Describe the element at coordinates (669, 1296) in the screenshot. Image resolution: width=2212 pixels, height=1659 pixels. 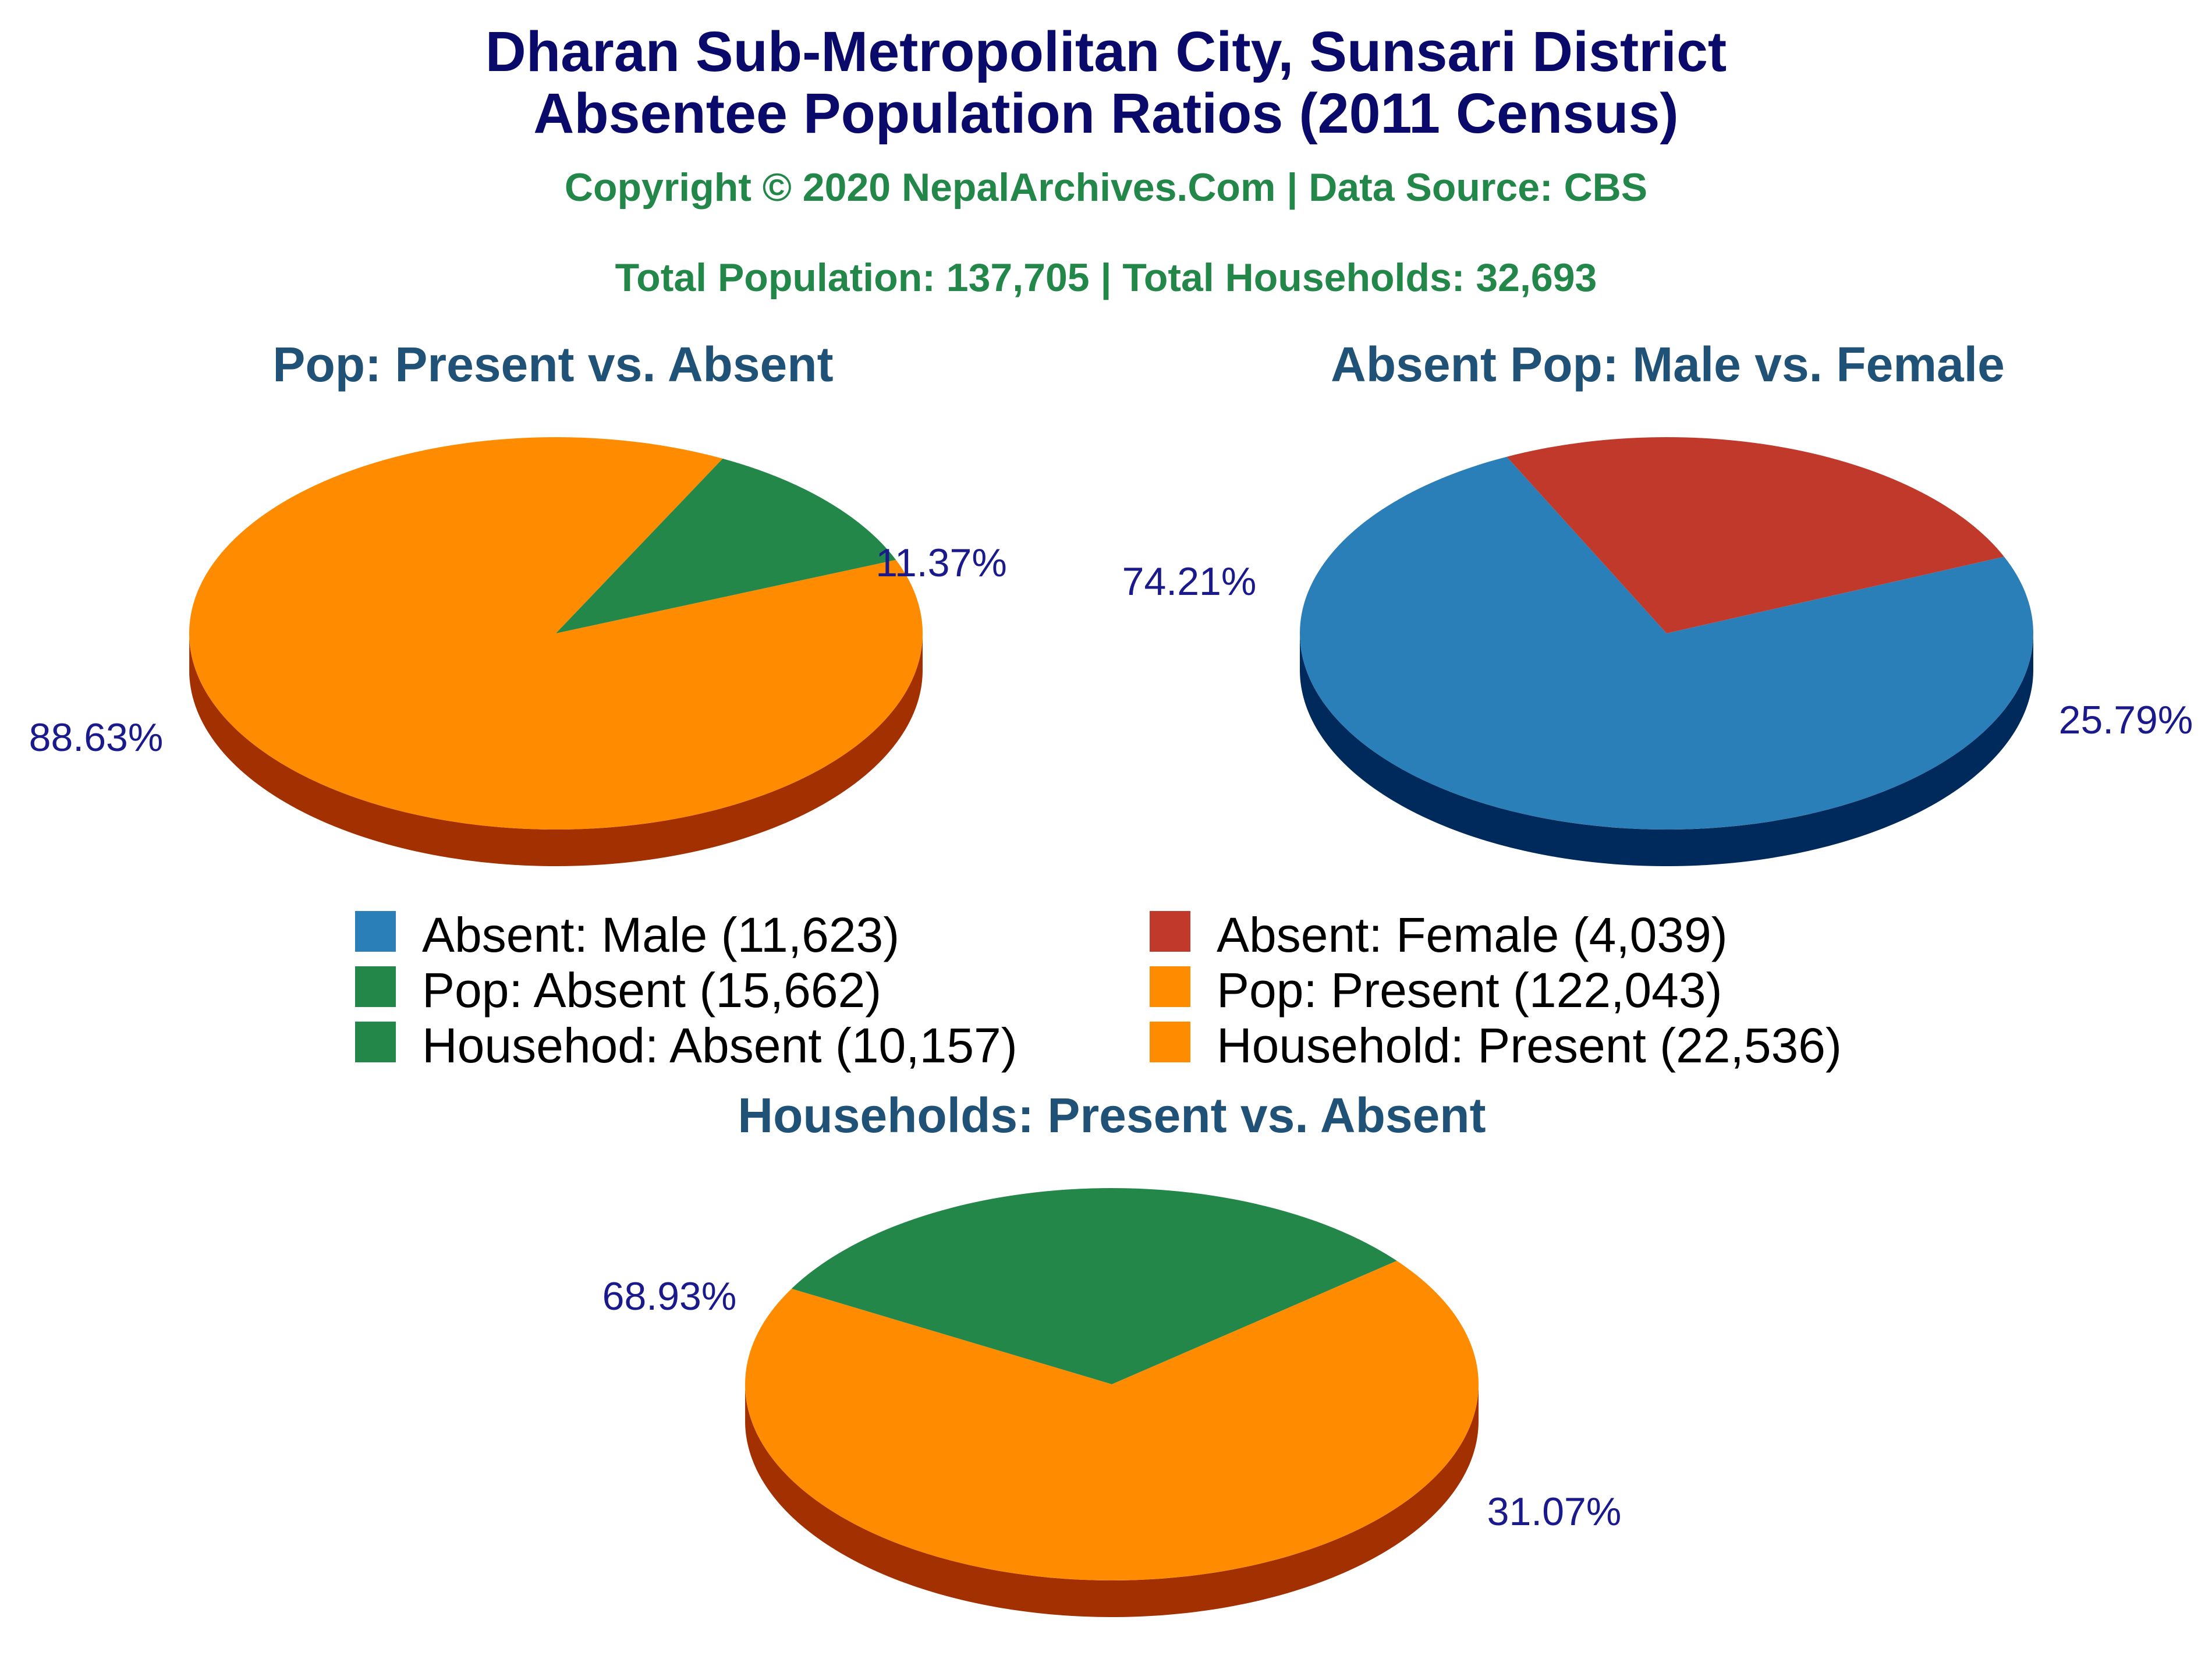
I see `pie3-pct-present: 68.93%` at that location.